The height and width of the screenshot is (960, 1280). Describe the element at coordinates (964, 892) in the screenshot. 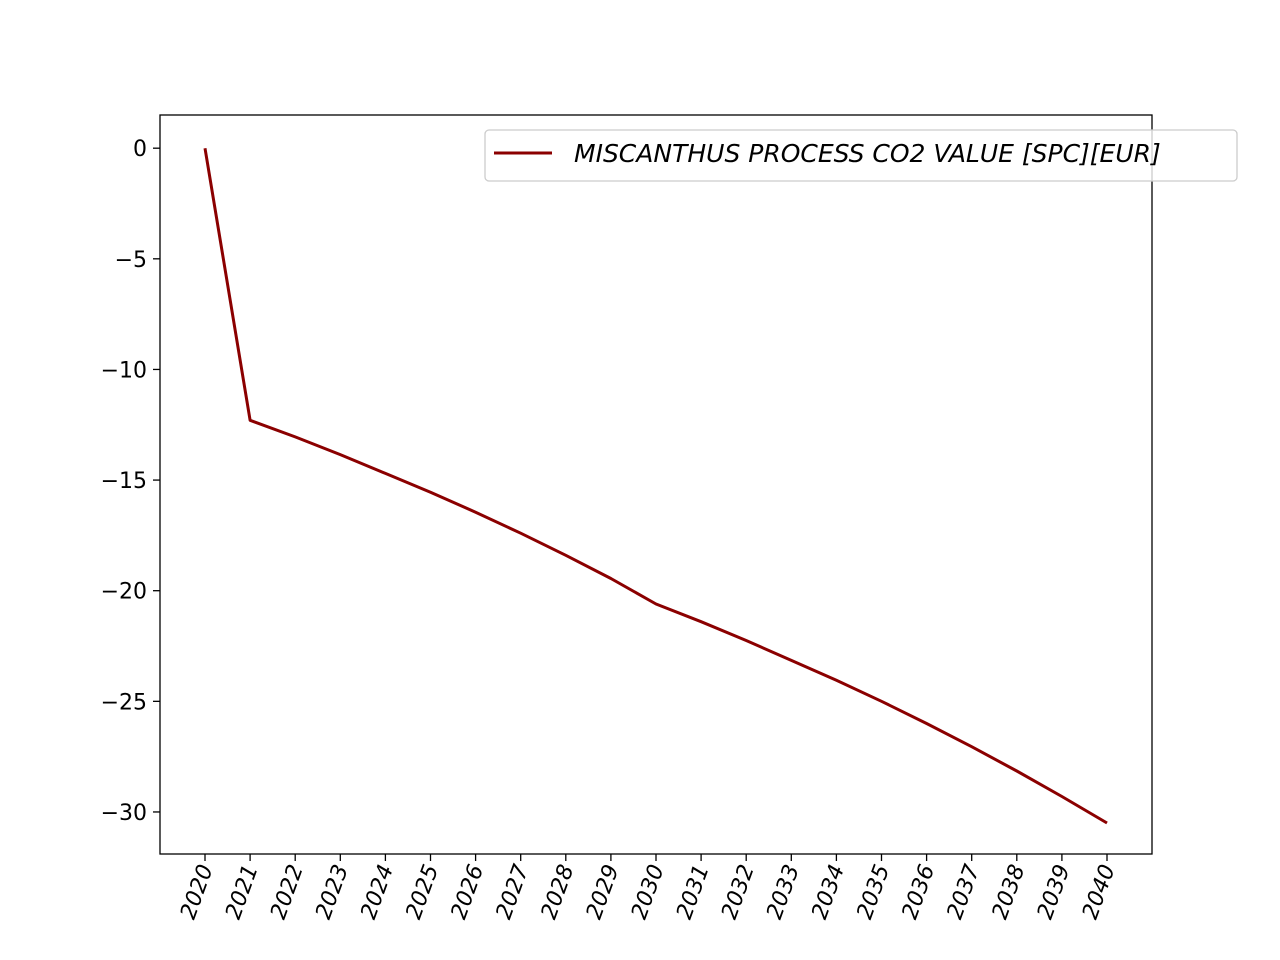

I see `x-tick-label: 2037` at that location.